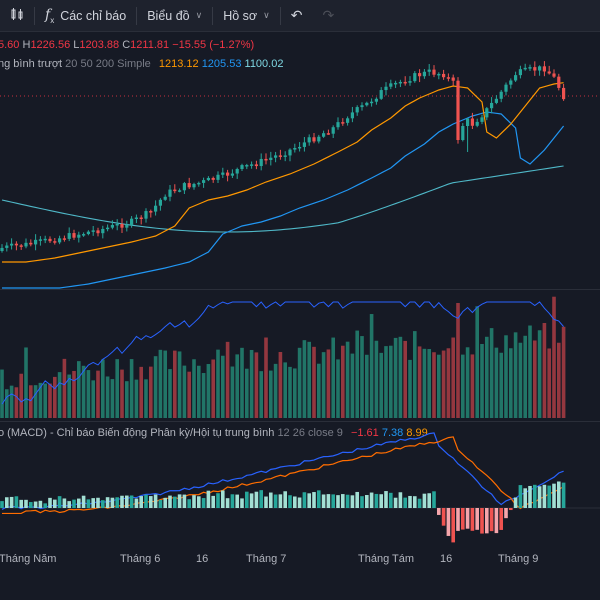 This screenshot has width=600, height=600. What do you see at coordinates (50, 45) in the screenshot?
I see `high-value: 1226.56` at bounding box center [50, 45].